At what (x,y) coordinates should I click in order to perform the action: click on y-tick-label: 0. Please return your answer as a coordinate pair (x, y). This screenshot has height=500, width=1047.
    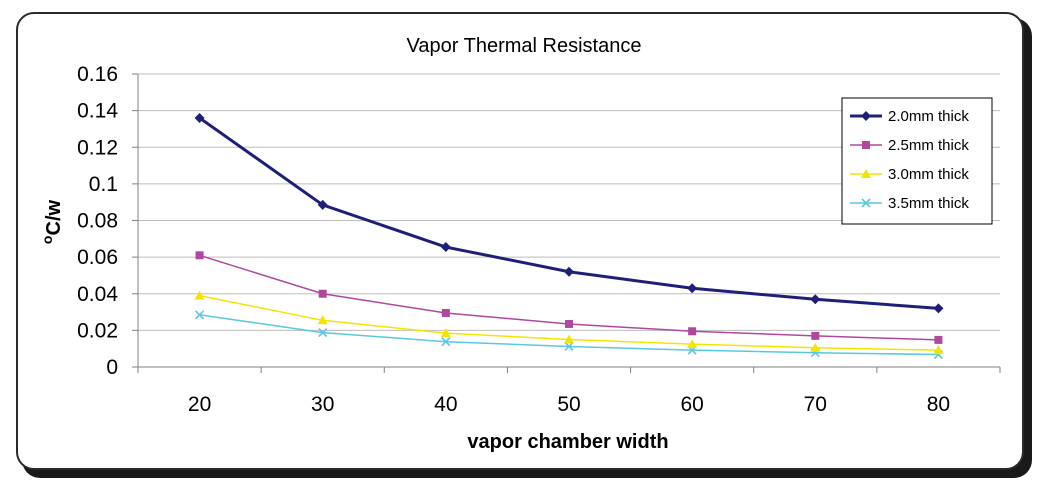
    Looking at the image, I should click on (112, 367).